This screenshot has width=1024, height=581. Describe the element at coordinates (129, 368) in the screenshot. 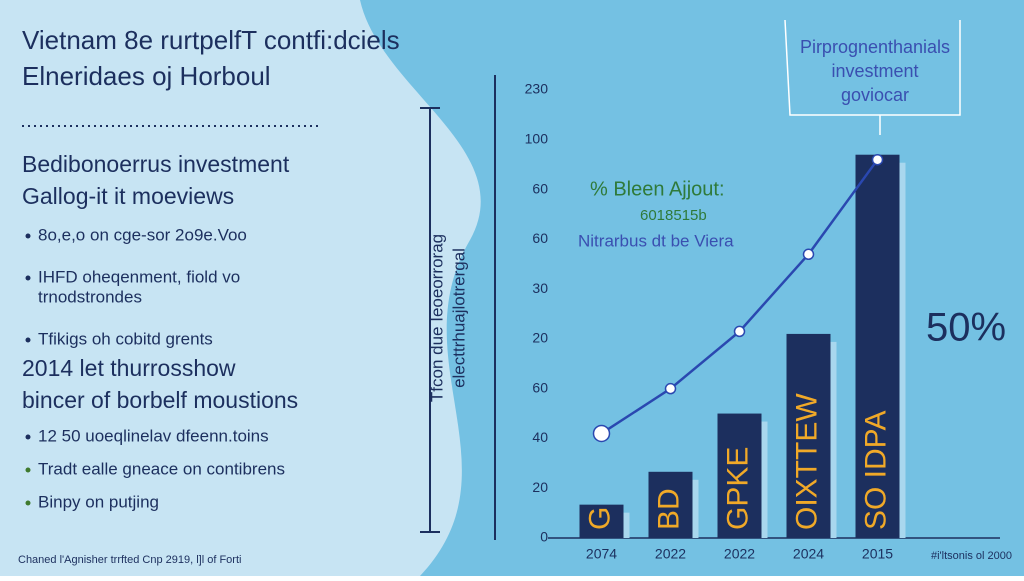

I see `section-heading: 2014 let thurrosshow` at that location.